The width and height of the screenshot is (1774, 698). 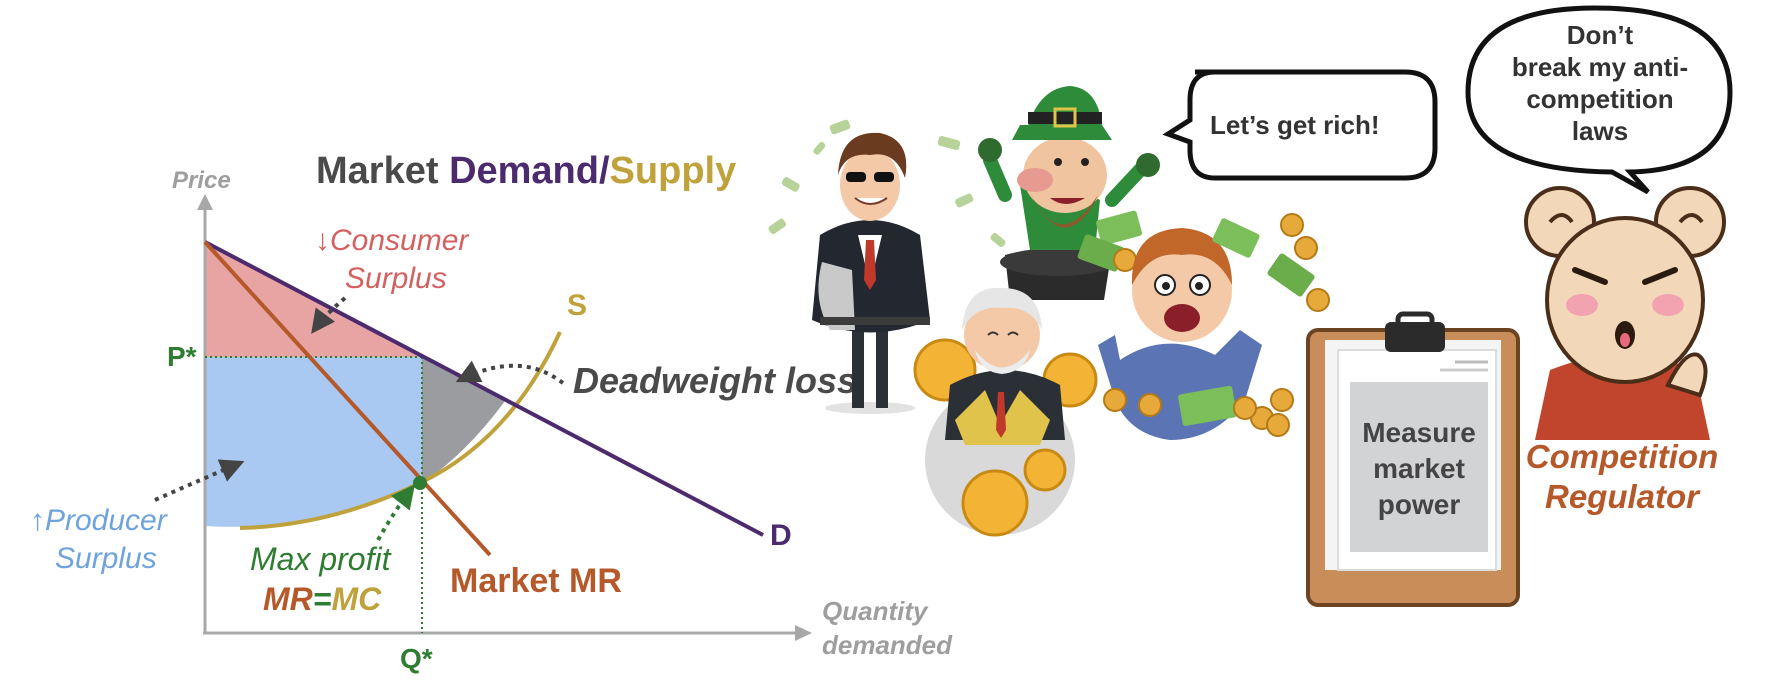 I want to click on market-mr-curve, so click(x=347, y=398).